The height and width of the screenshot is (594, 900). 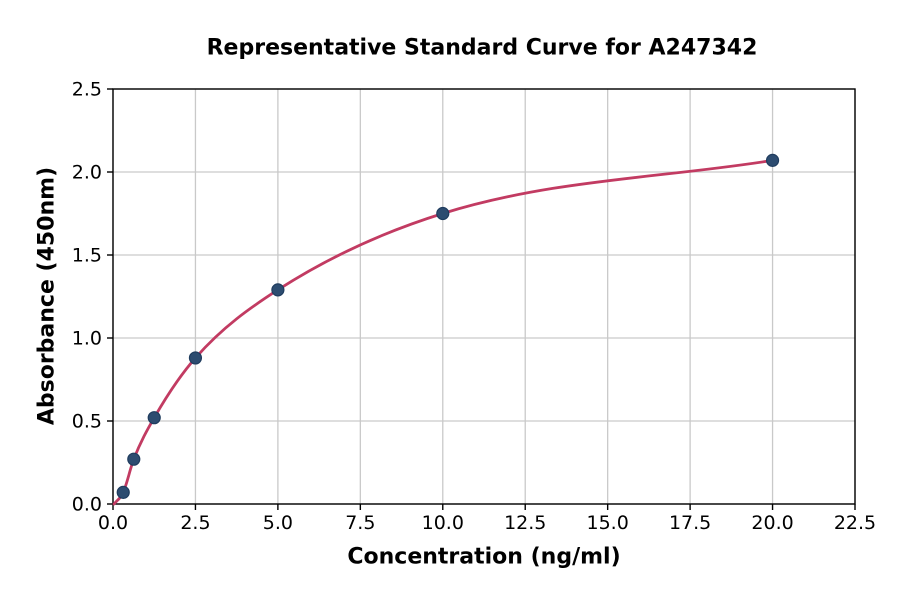 What do you see at coordinates (113, 523) in the screenshot?
I see `x-tick-label: 0.0` at bounding box center [113, 523].